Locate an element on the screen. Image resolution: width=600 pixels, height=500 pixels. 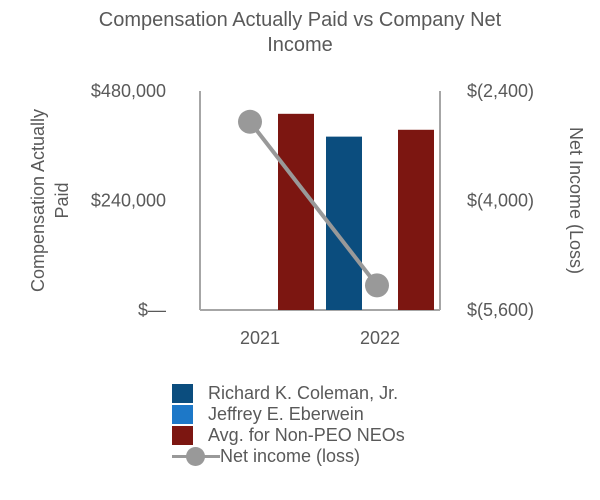
right-tick-label: $(5,600) is located at coordinates (500, 310).